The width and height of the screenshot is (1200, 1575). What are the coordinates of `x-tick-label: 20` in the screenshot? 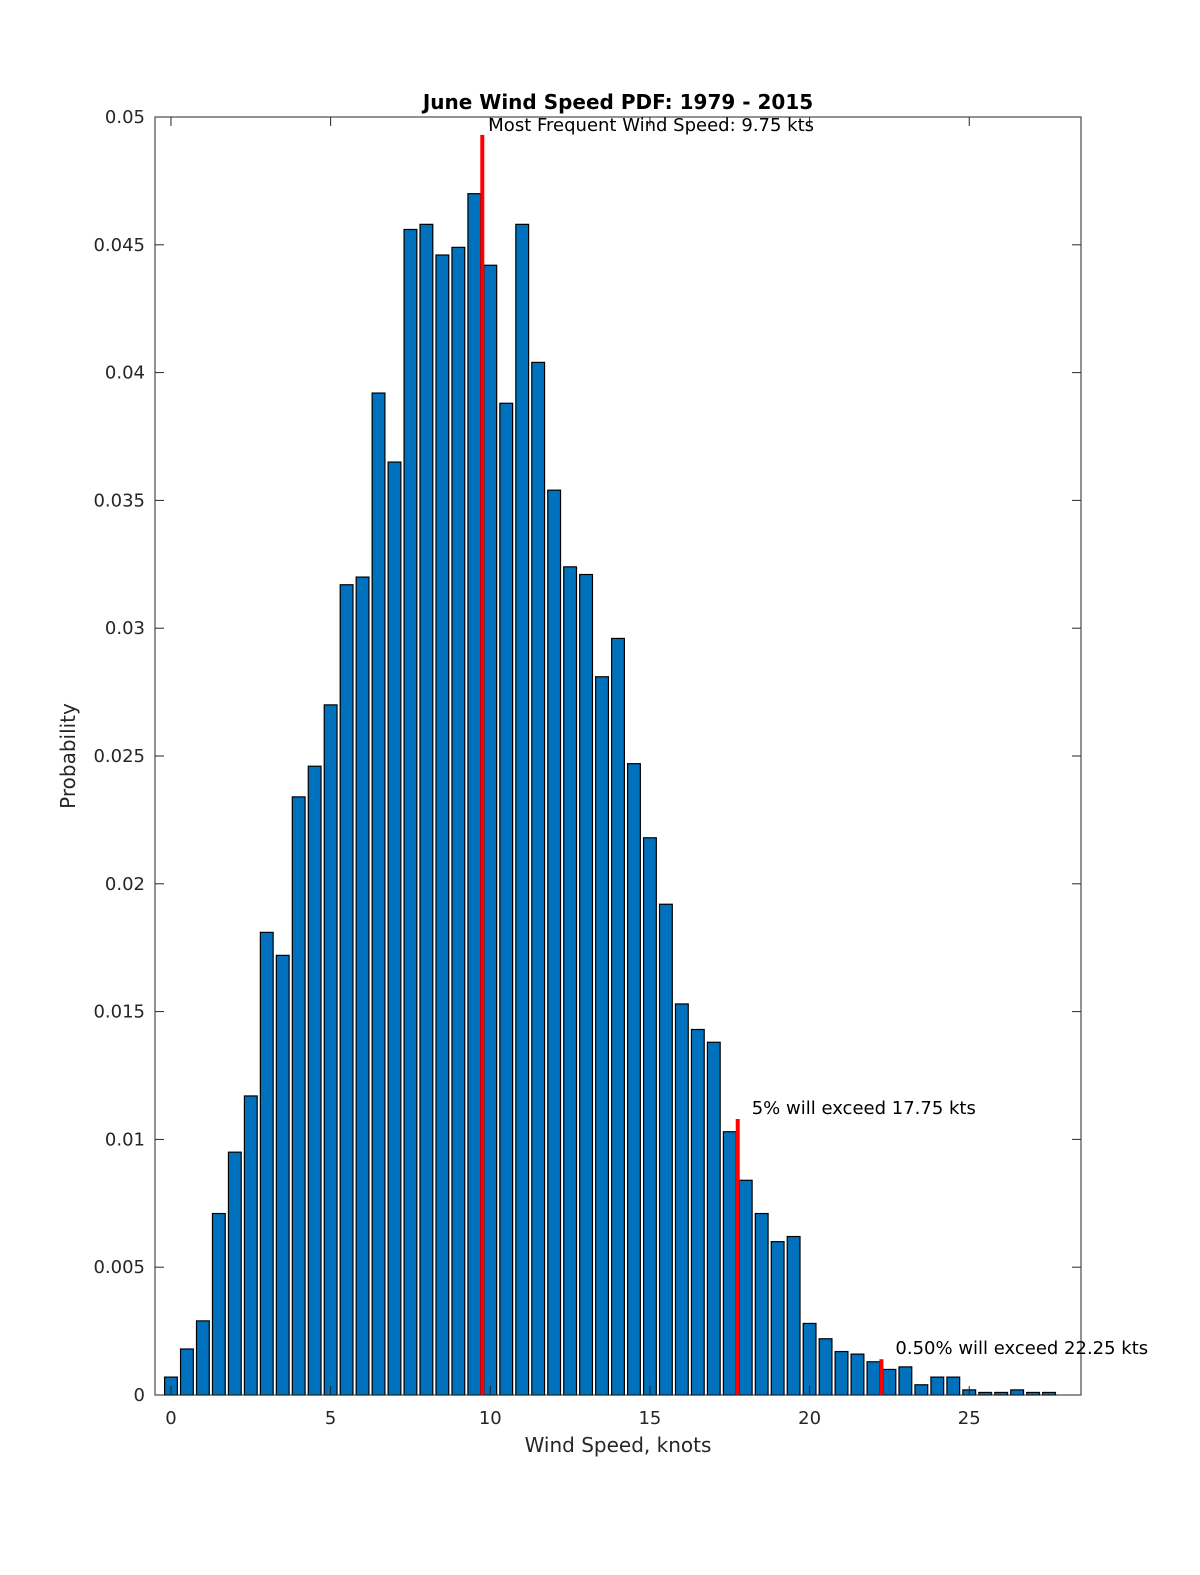 It's located at (809, 1418).